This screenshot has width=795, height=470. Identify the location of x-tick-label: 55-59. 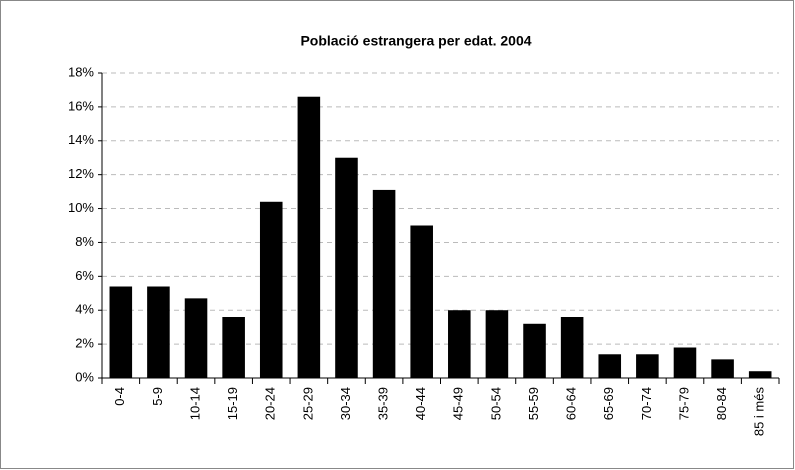
(533, 403).